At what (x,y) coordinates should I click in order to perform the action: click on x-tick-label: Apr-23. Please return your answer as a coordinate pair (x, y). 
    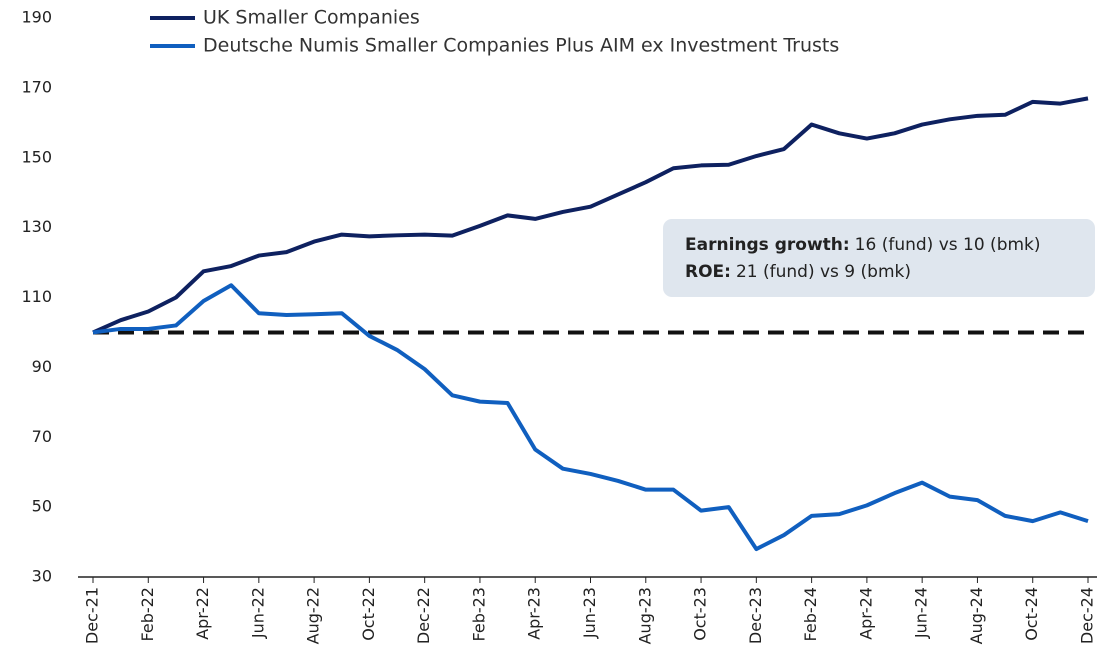
    Looking at the image, I should click on (534, 613).